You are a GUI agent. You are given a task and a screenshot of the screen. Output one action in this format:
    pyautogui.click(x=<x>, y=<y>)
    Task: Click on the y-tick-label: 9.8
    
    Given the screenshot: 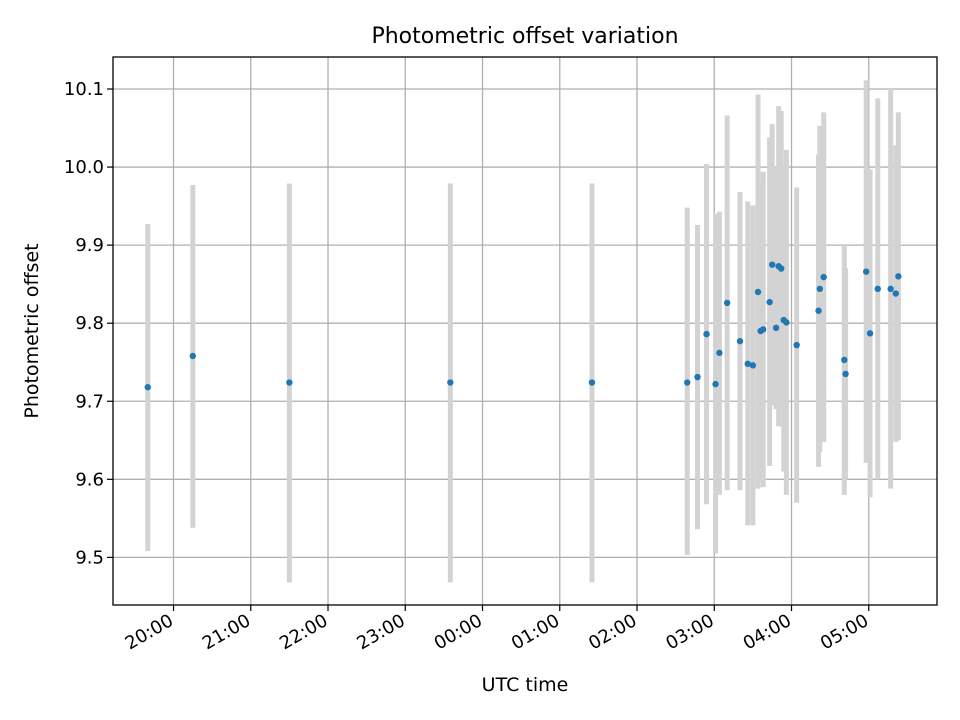 What is the action you would take?
    pyautogui.click(x=89, y=323)
    